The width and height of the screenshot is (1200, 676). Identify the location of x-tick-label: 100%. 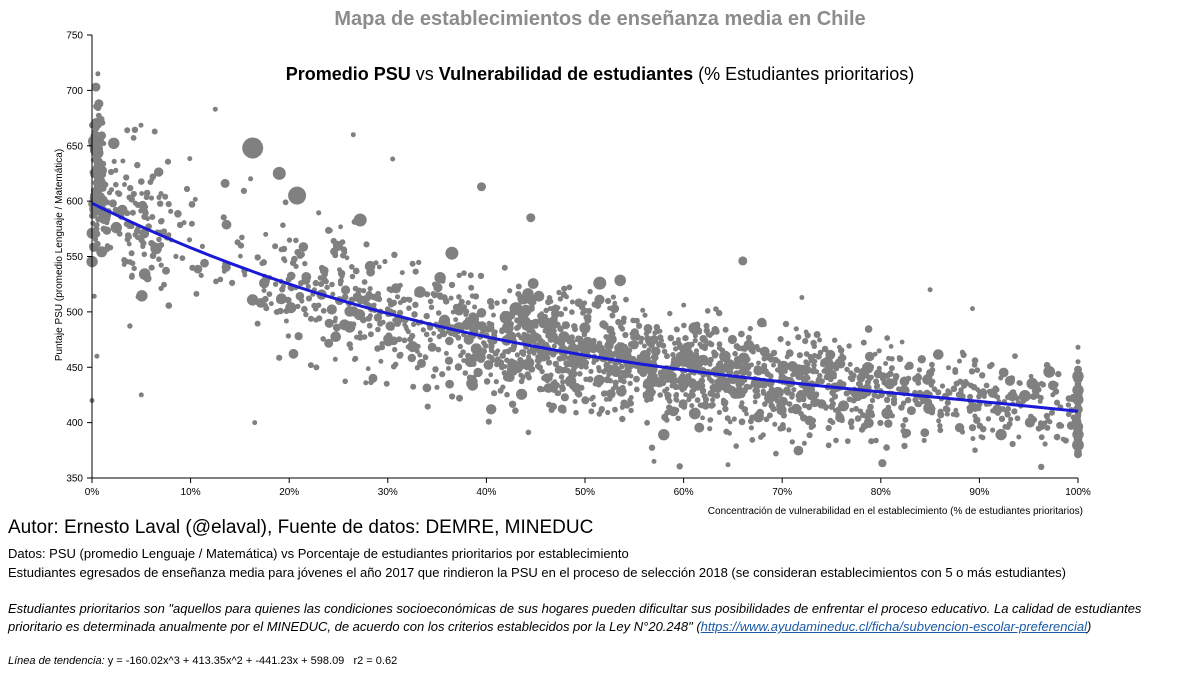
(1078, 492).